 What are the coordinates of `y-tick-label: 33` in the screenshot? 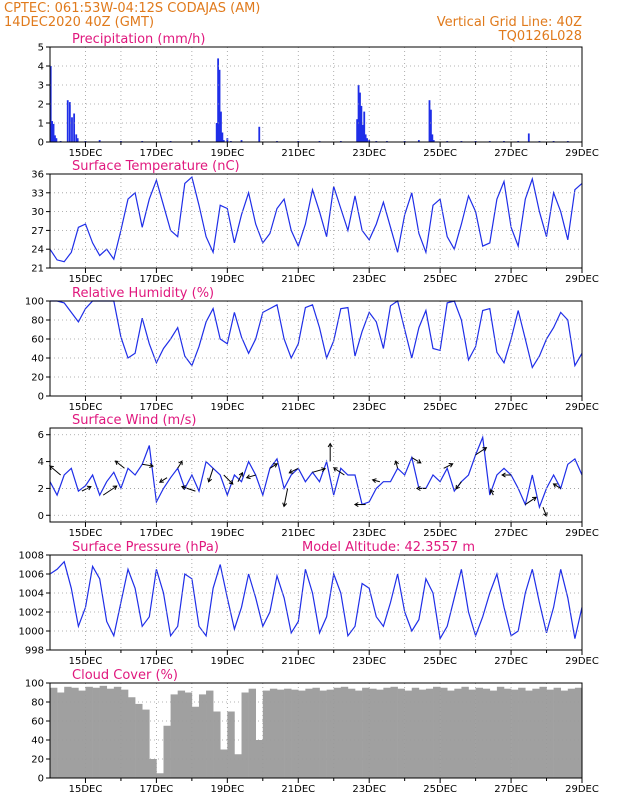 It's located at (37, 193).